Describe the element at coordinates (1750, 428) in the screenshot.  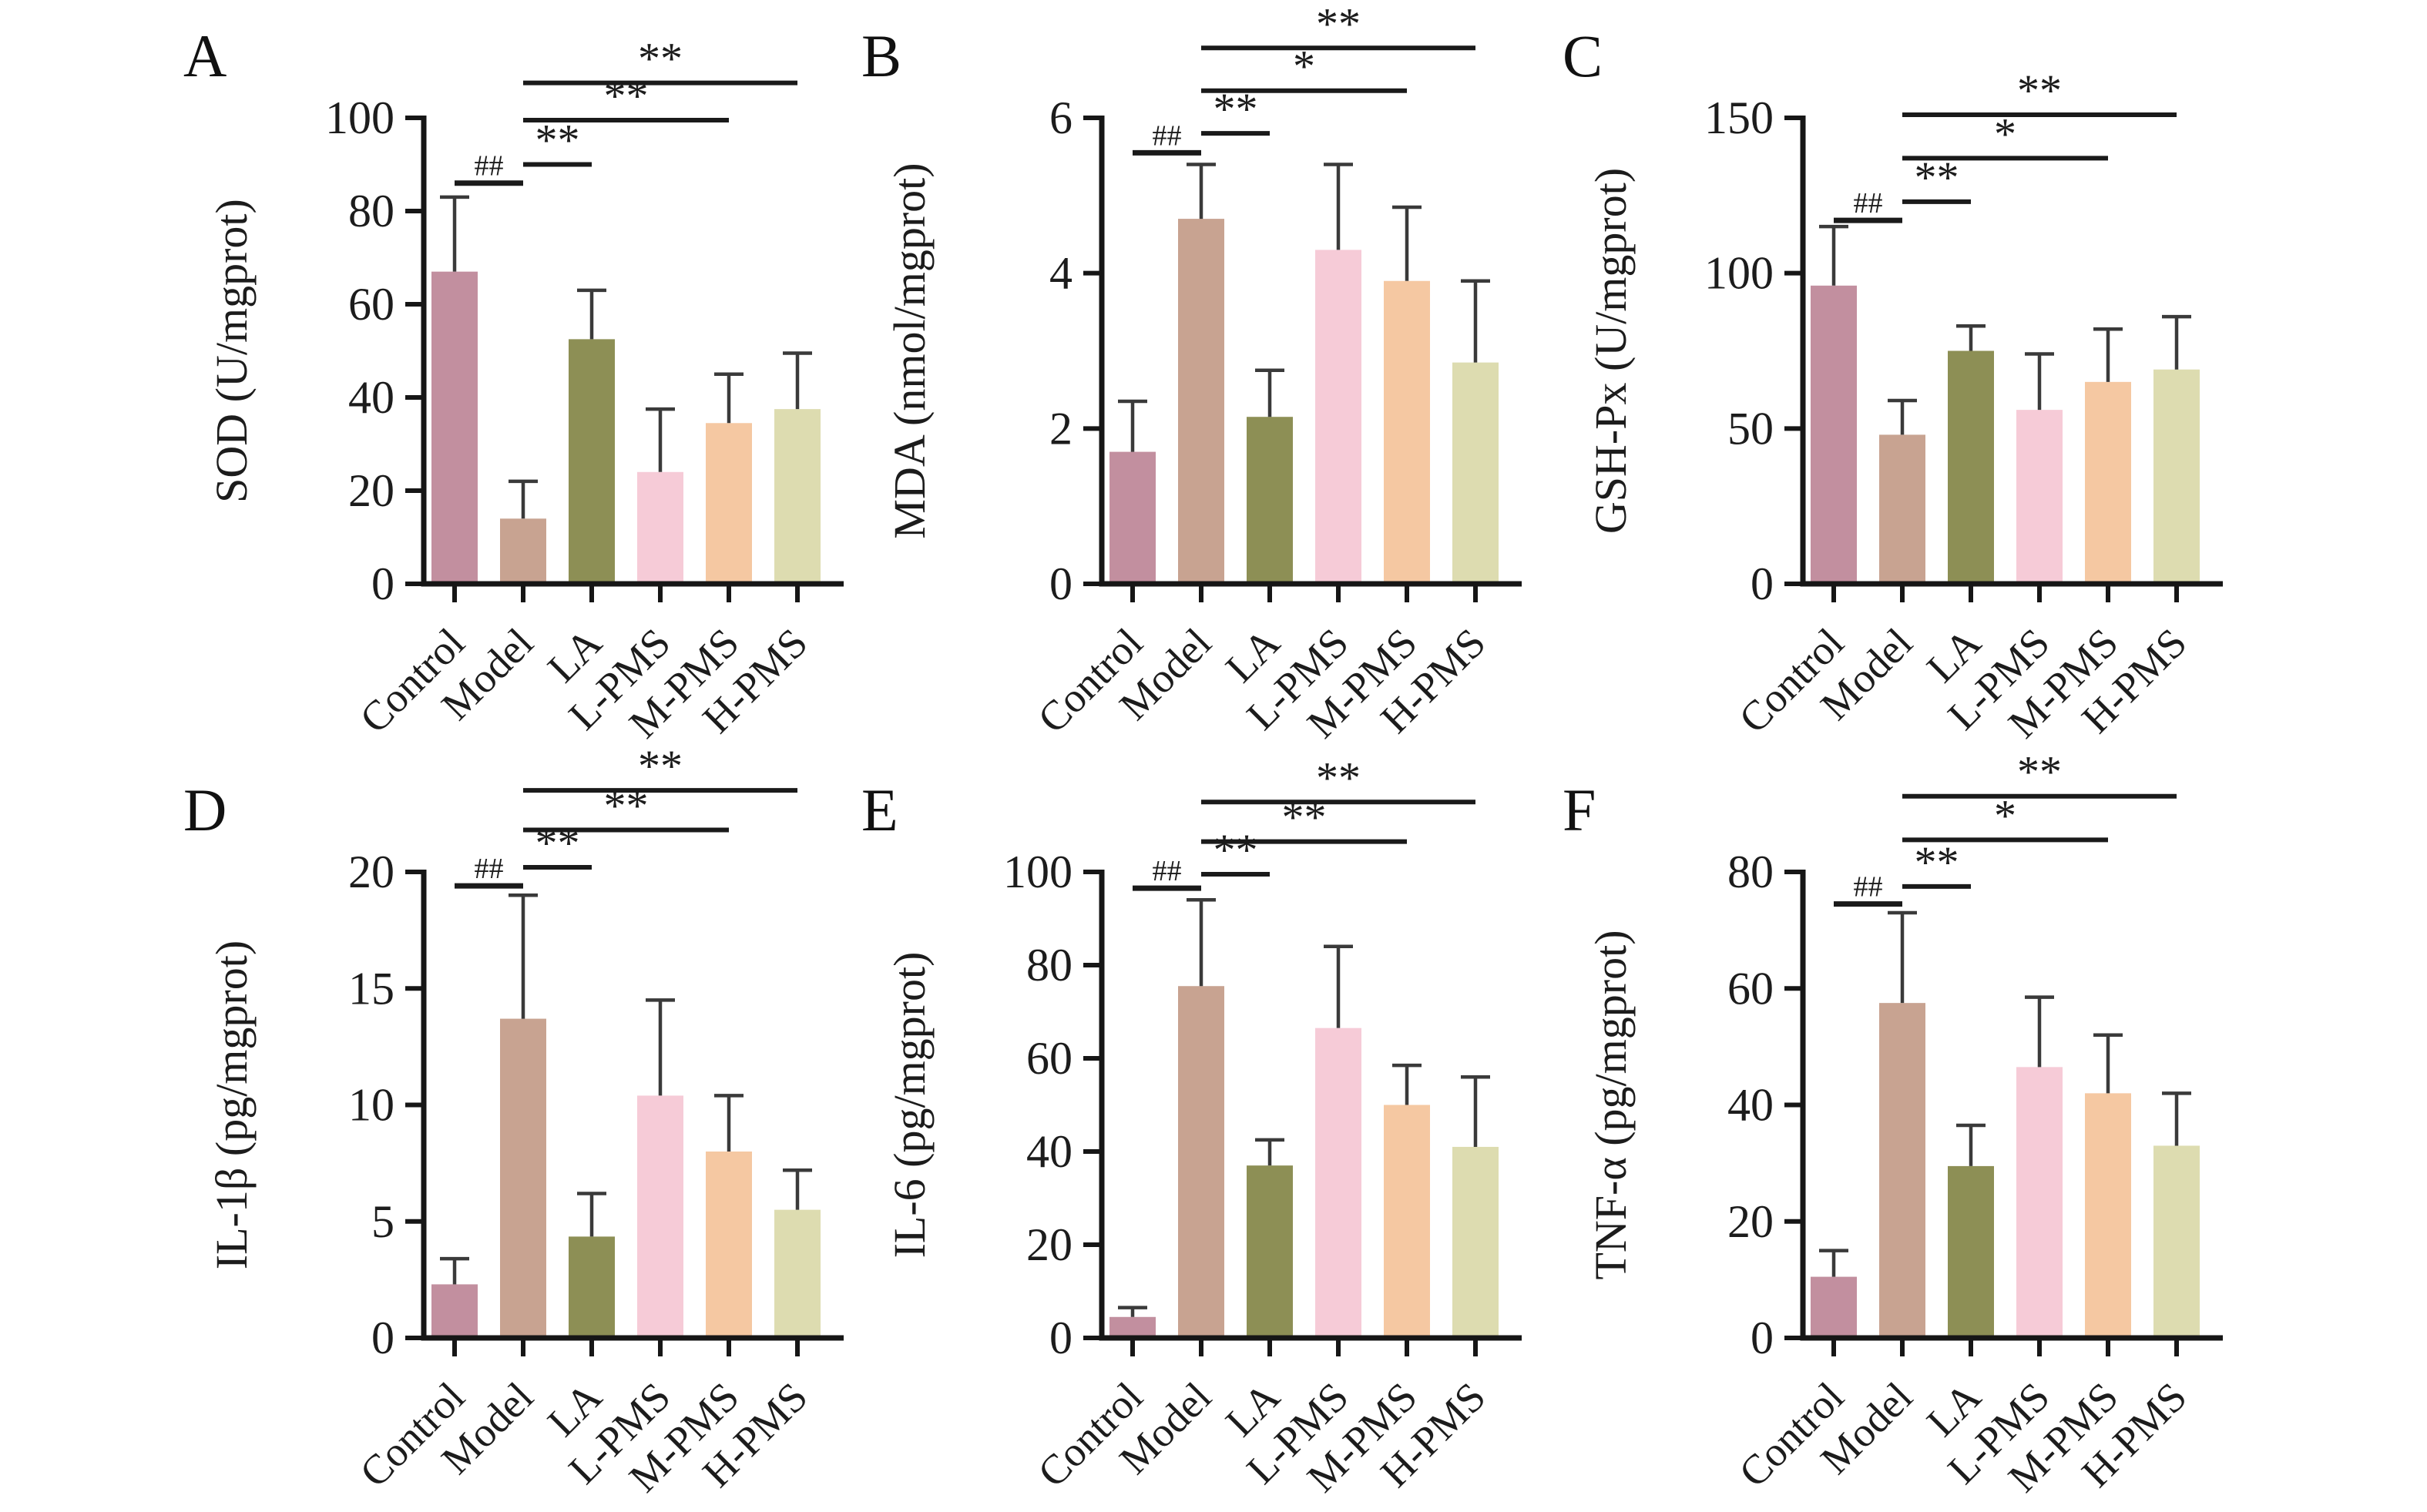
I see `y-tick-label: 50` at that location.